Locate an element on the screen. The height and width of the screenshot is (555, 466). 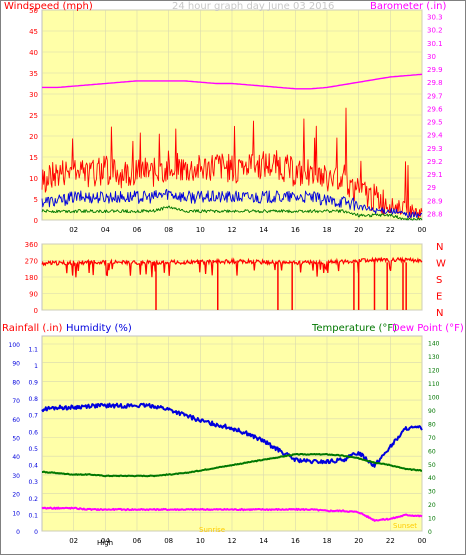
rain-tick-label: 0.9 is located at coordinates (33, 383).